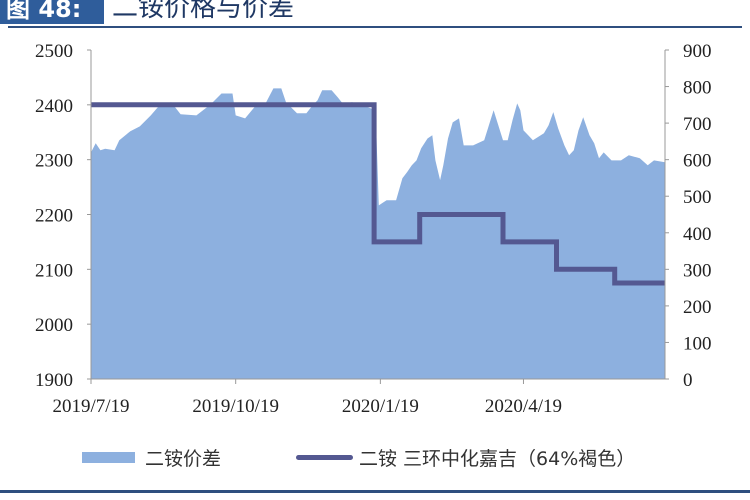  I want to click on legend-line-swatch, so click(324, 457).